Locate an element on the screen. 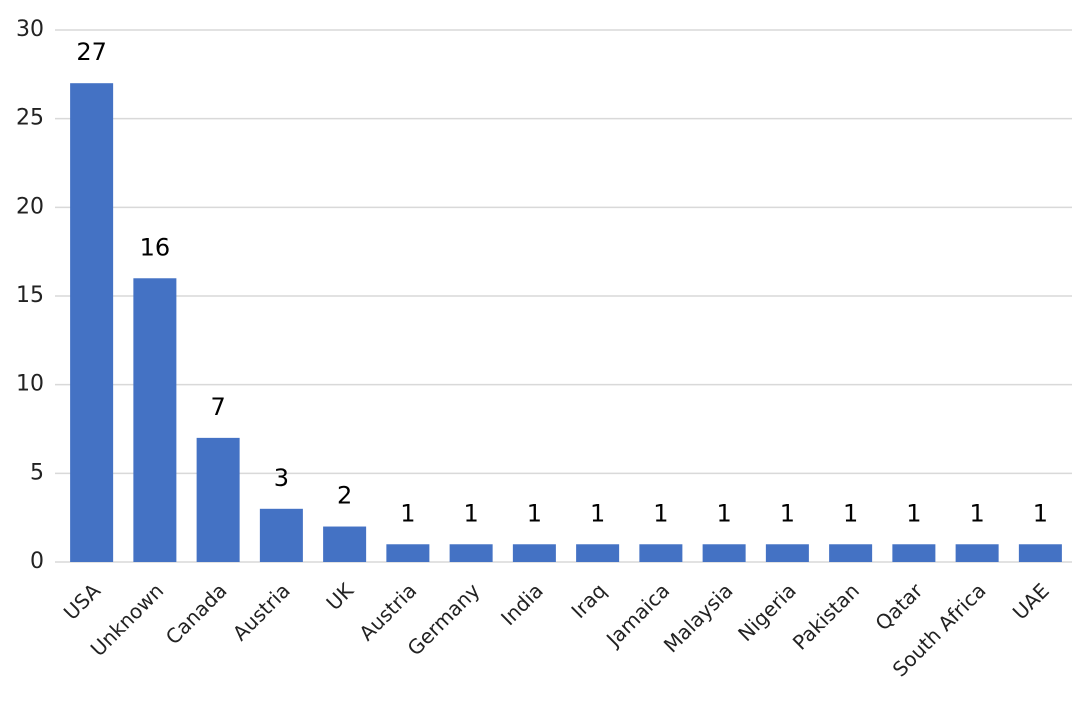 This screenshot has height=708, width=1084. x-tick-label: Malaysia is located at coordinates (698, 617).